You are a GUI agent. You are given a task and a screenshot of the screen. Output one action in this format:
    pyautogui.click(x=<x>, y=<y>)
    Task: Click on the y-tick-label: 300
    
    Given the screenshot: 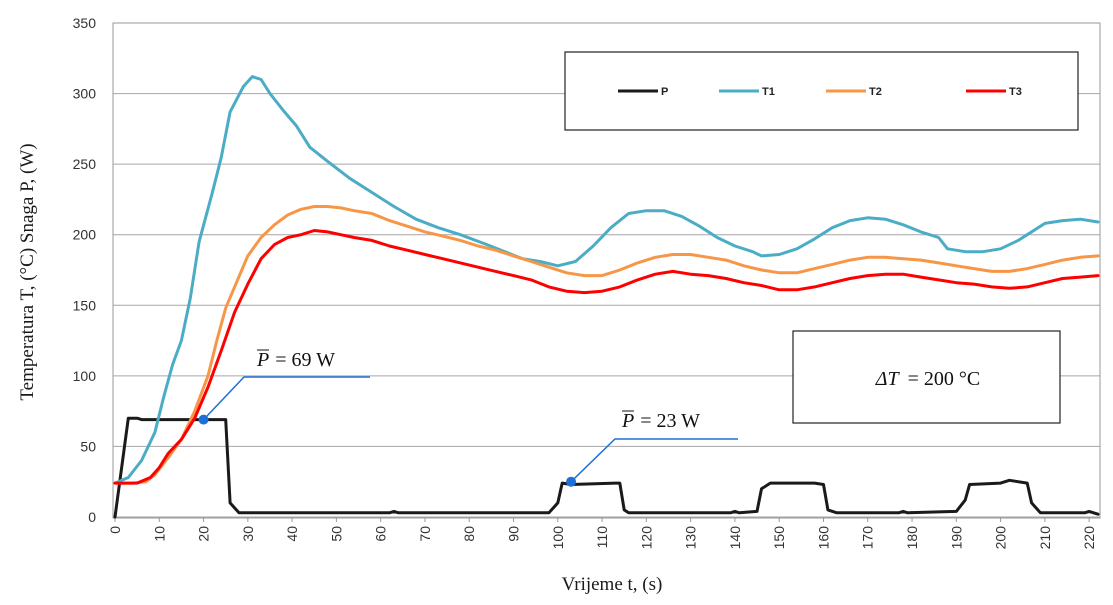 What is the action you would take?
    pyautogui.click(x=85, y=94)
    